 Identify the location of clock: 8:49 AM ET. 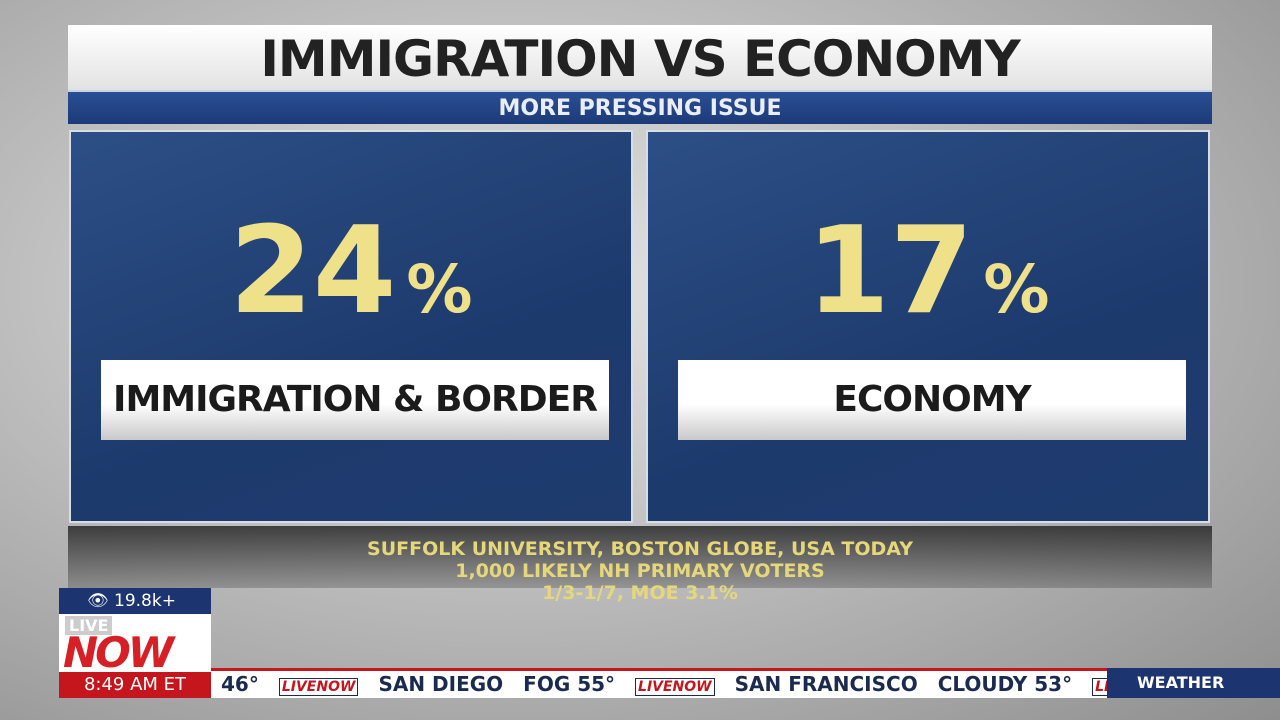
(135, 685).